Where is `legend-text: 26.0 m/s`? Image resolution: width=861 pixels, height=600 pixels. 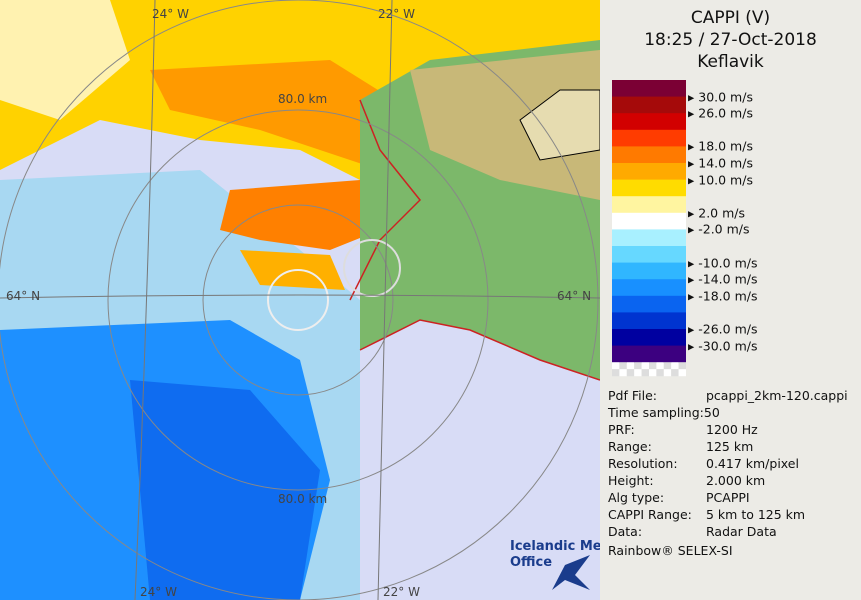
legend-text: 26.0 m/s is located at coordinates (725, 113).